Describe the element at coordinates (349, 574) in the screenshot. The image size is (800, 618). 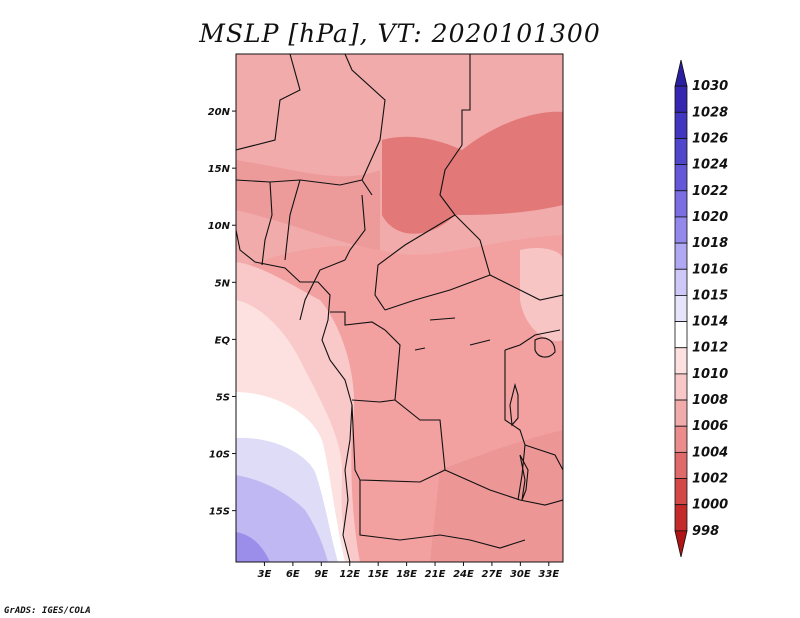
I see `x-tick-label: 12E` at that location.